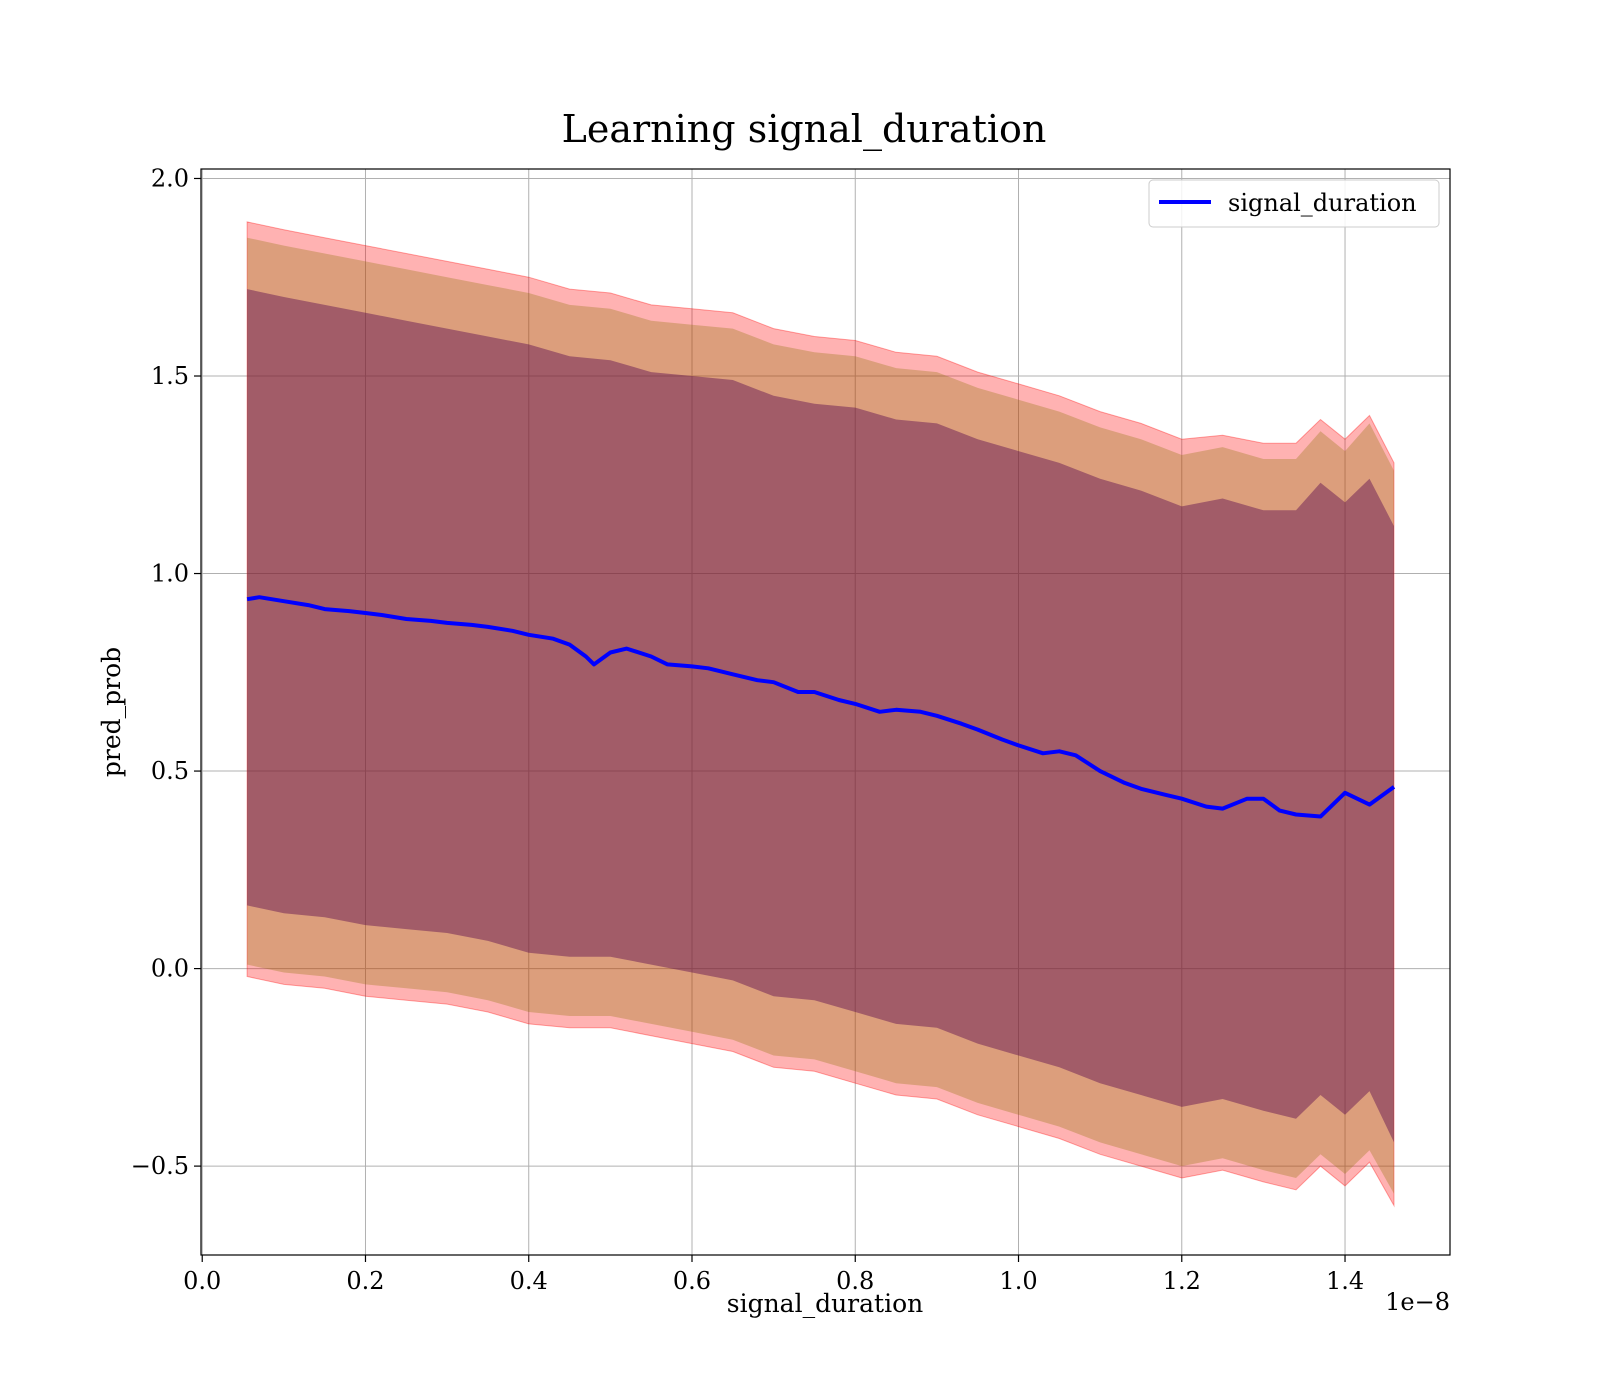 The image size is (1600, 1400). Describe the element at coordinates (1417, 1302) in the screenshot. I see `x-axis-offset-label: 1e−8` at that location.